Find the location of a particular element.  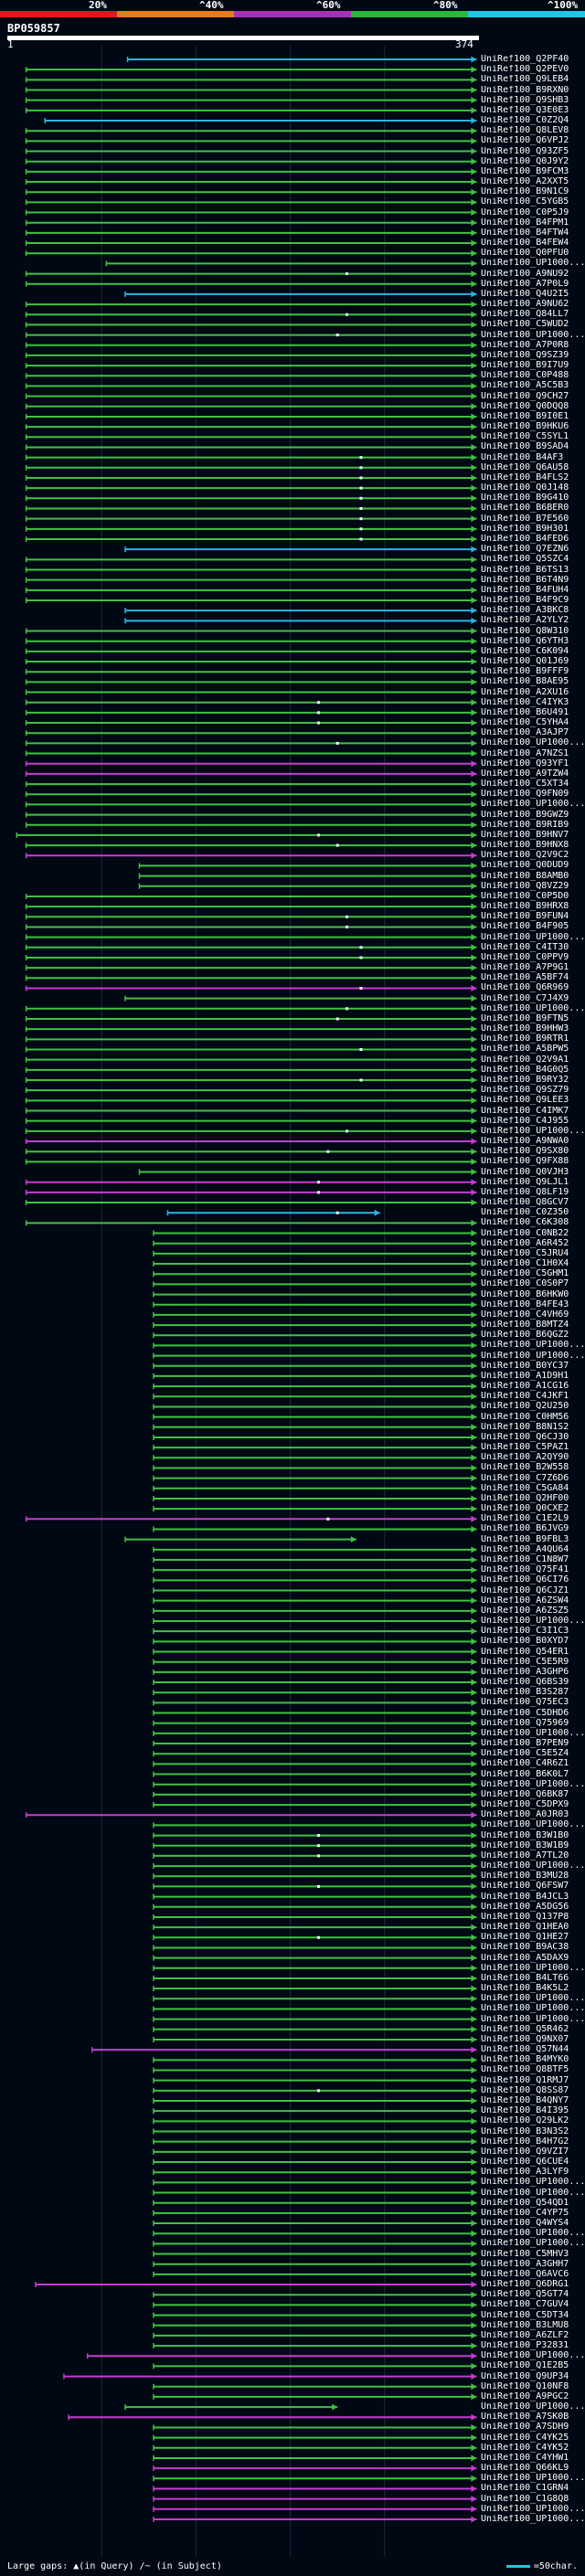

hit-label: UniRef100_B9HRX8 is located at coordinates (525, 907).